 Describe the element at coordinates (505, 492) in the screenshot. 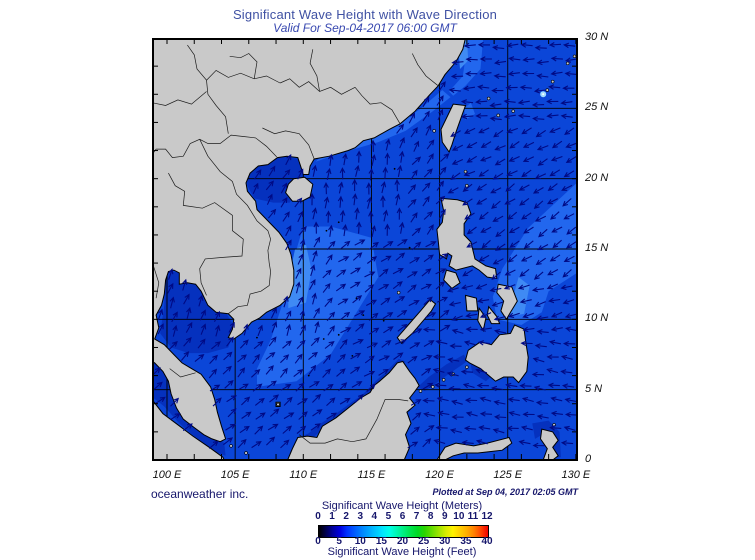

I see `plotted-timestamp: Plotted at Sep 04, 2017 02:05 GMT` at that location.